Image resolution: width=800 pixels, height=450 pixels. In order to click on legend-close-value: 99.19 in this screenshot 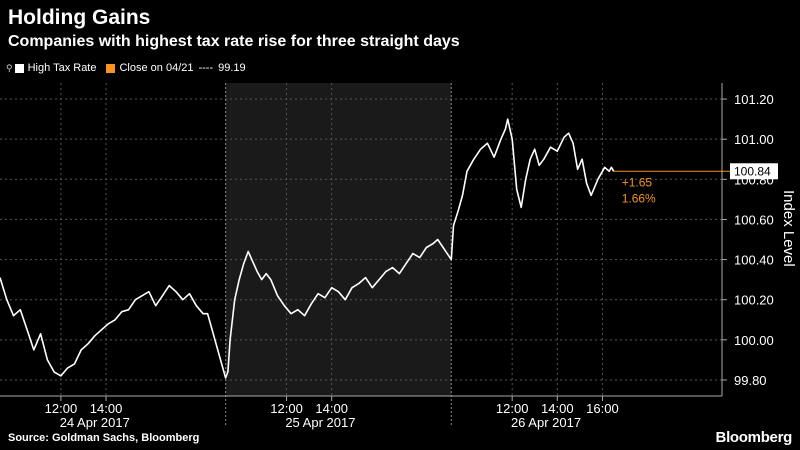, I will do `click(232, 68)`.